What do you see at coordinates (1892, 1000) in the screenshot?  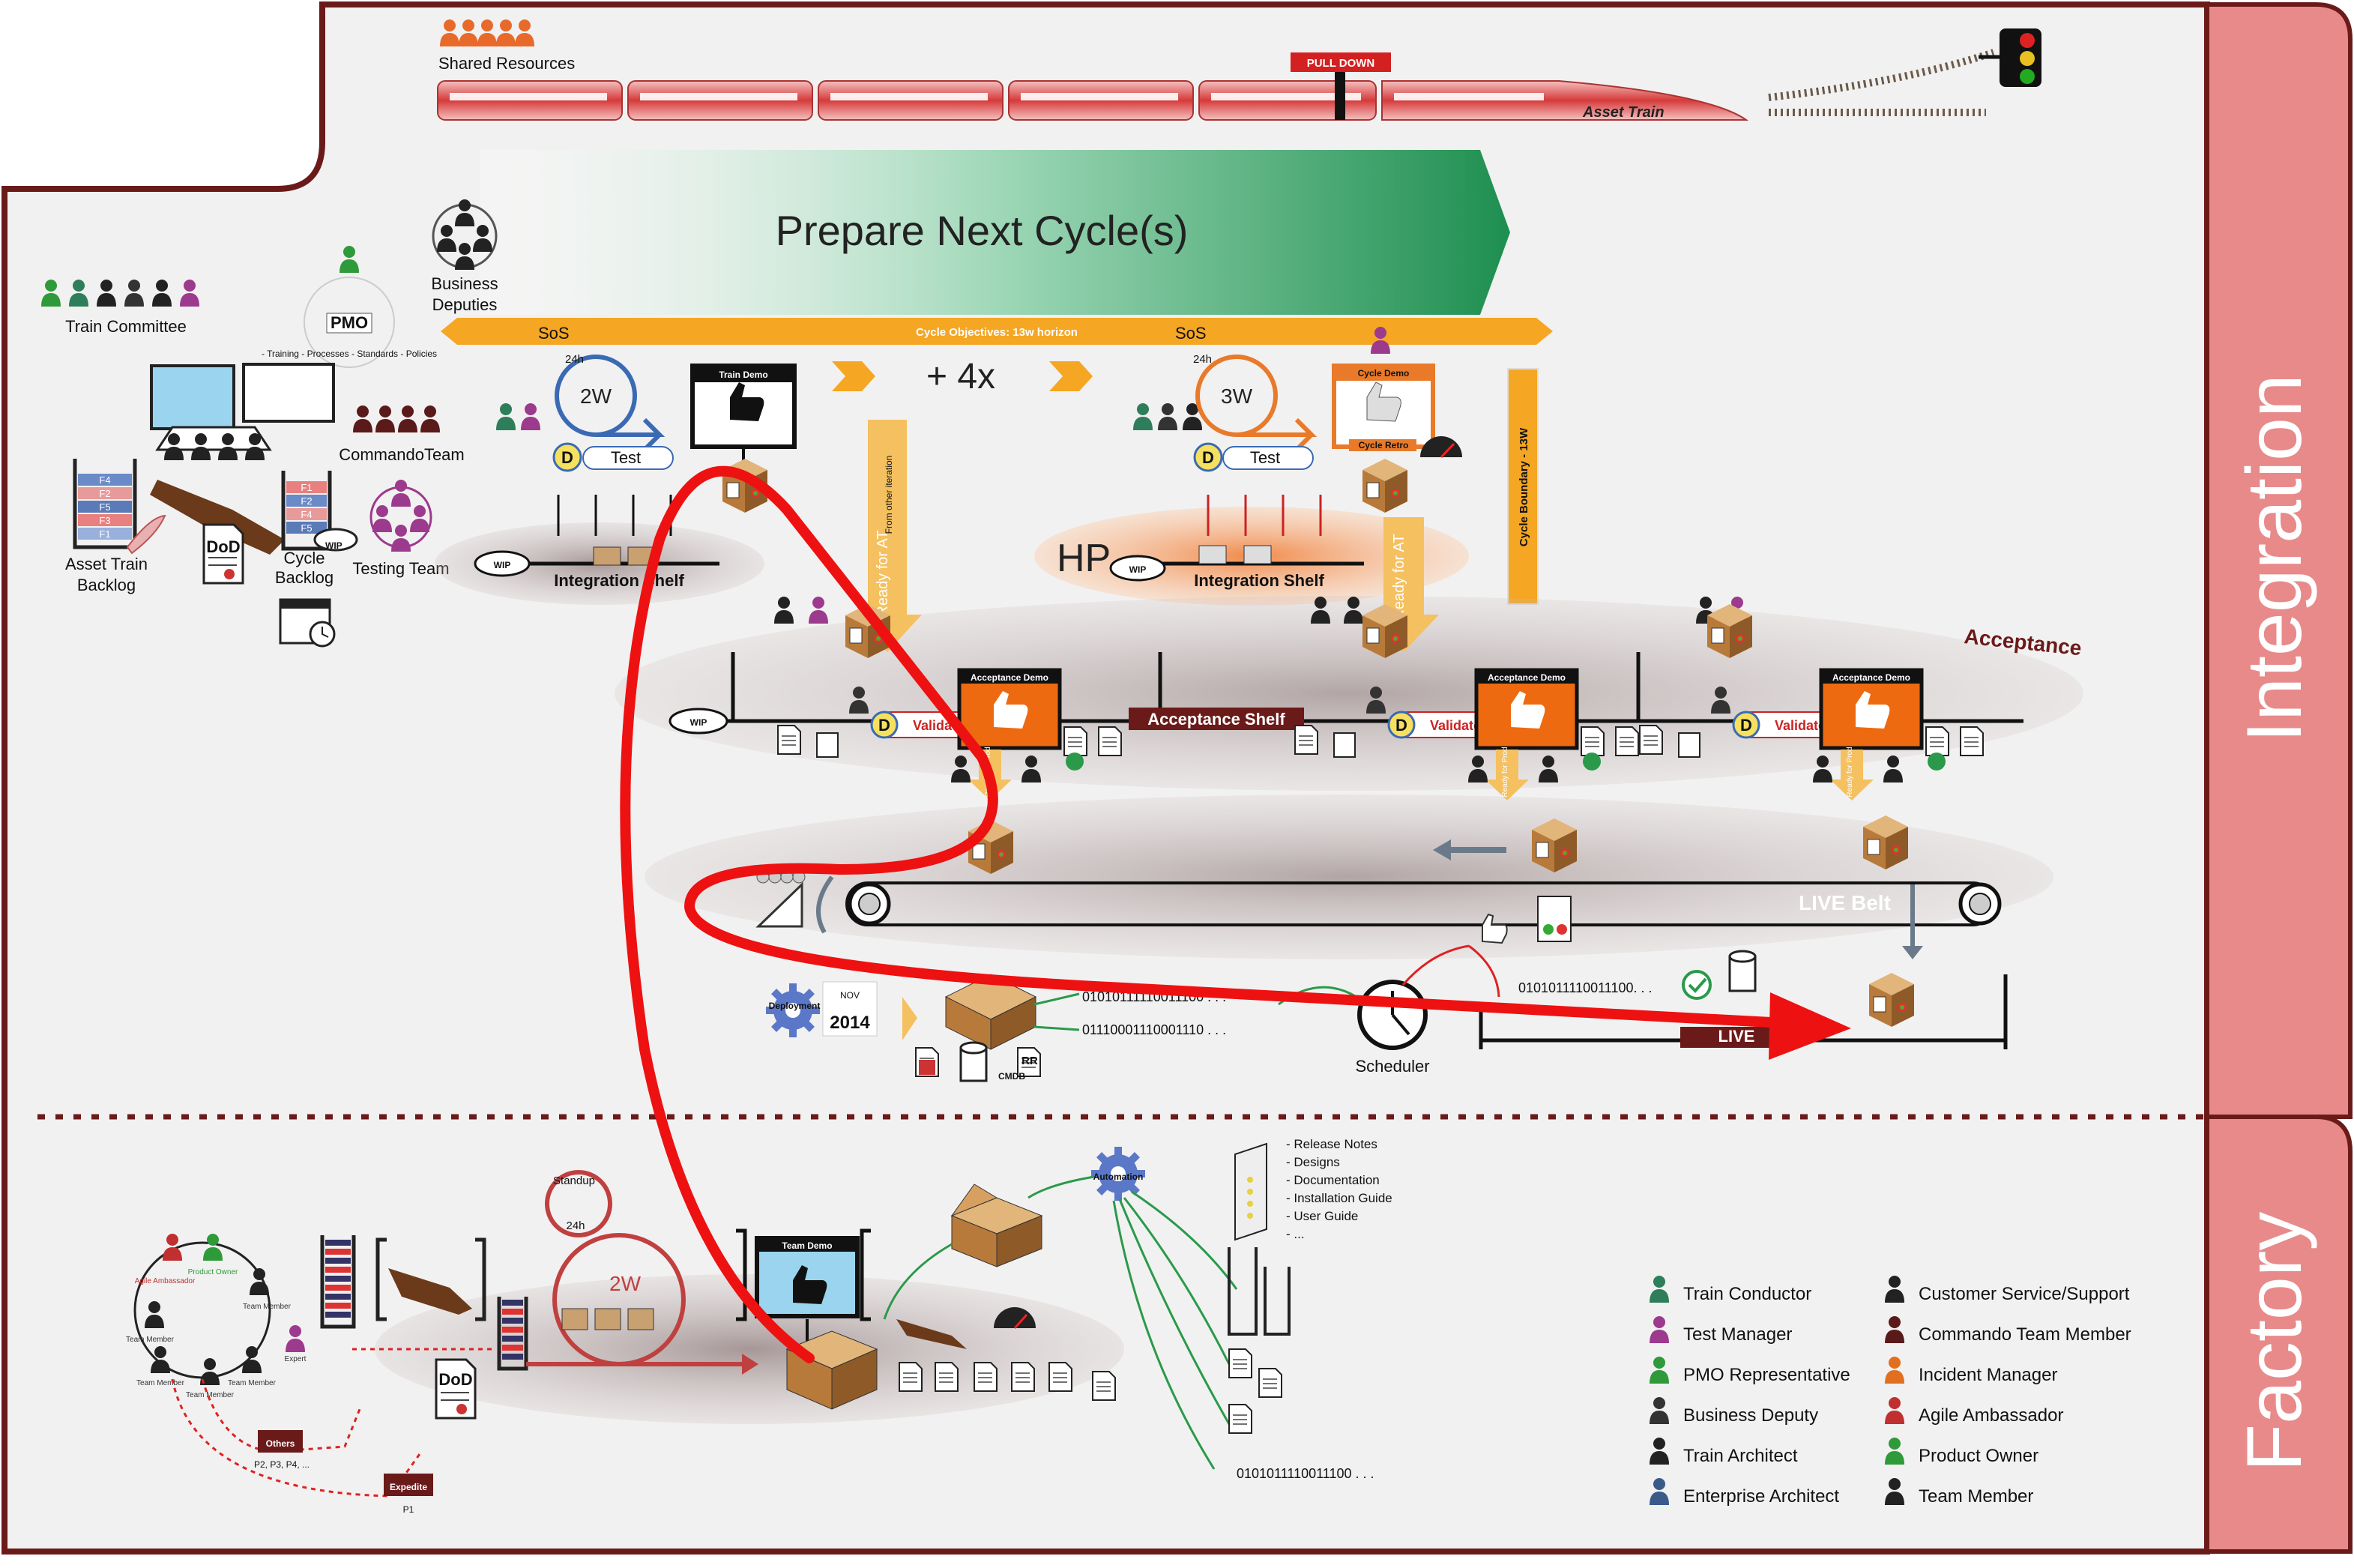 I see `box-live-final` at bounding box center [1892, 1000].